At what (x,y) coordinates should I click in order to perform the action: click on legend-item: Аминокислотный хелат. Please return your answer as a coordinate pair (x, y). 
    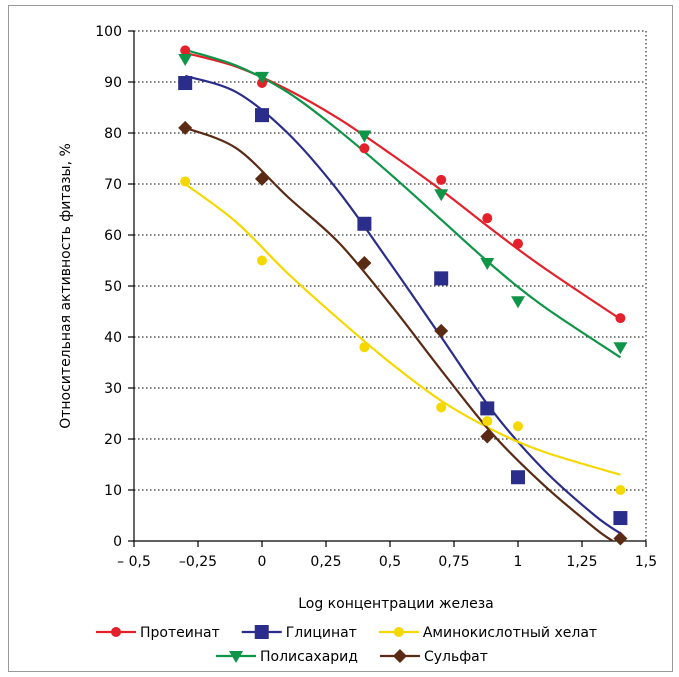
    Looking at the image, I should click on (487, 633).